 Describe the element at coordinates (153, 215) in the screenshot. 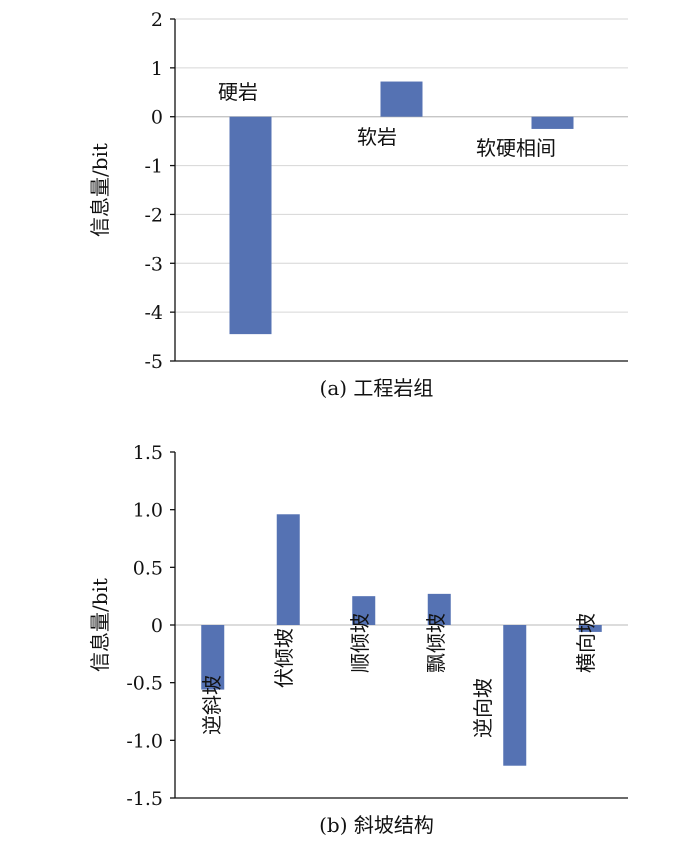

I see `y-tick-label: -2` at that location.